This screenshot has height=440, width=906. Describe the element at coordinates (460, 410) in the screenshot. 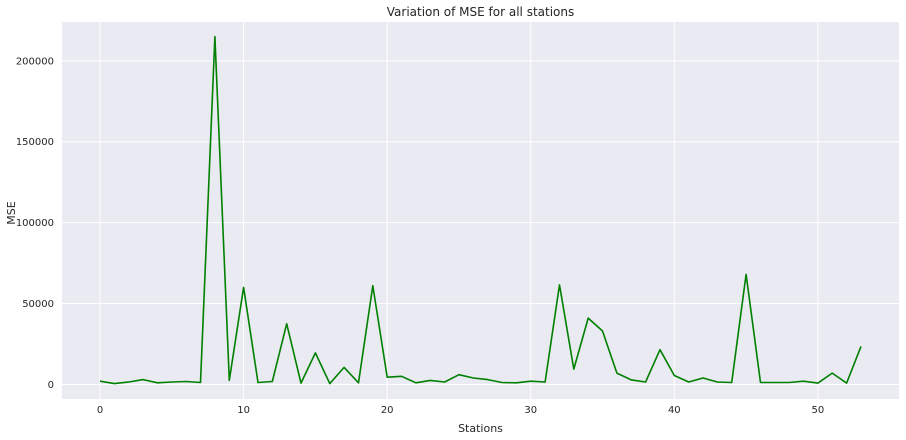

I see `x-axis-ticks: 0 10 20 30 40 50` at that location.